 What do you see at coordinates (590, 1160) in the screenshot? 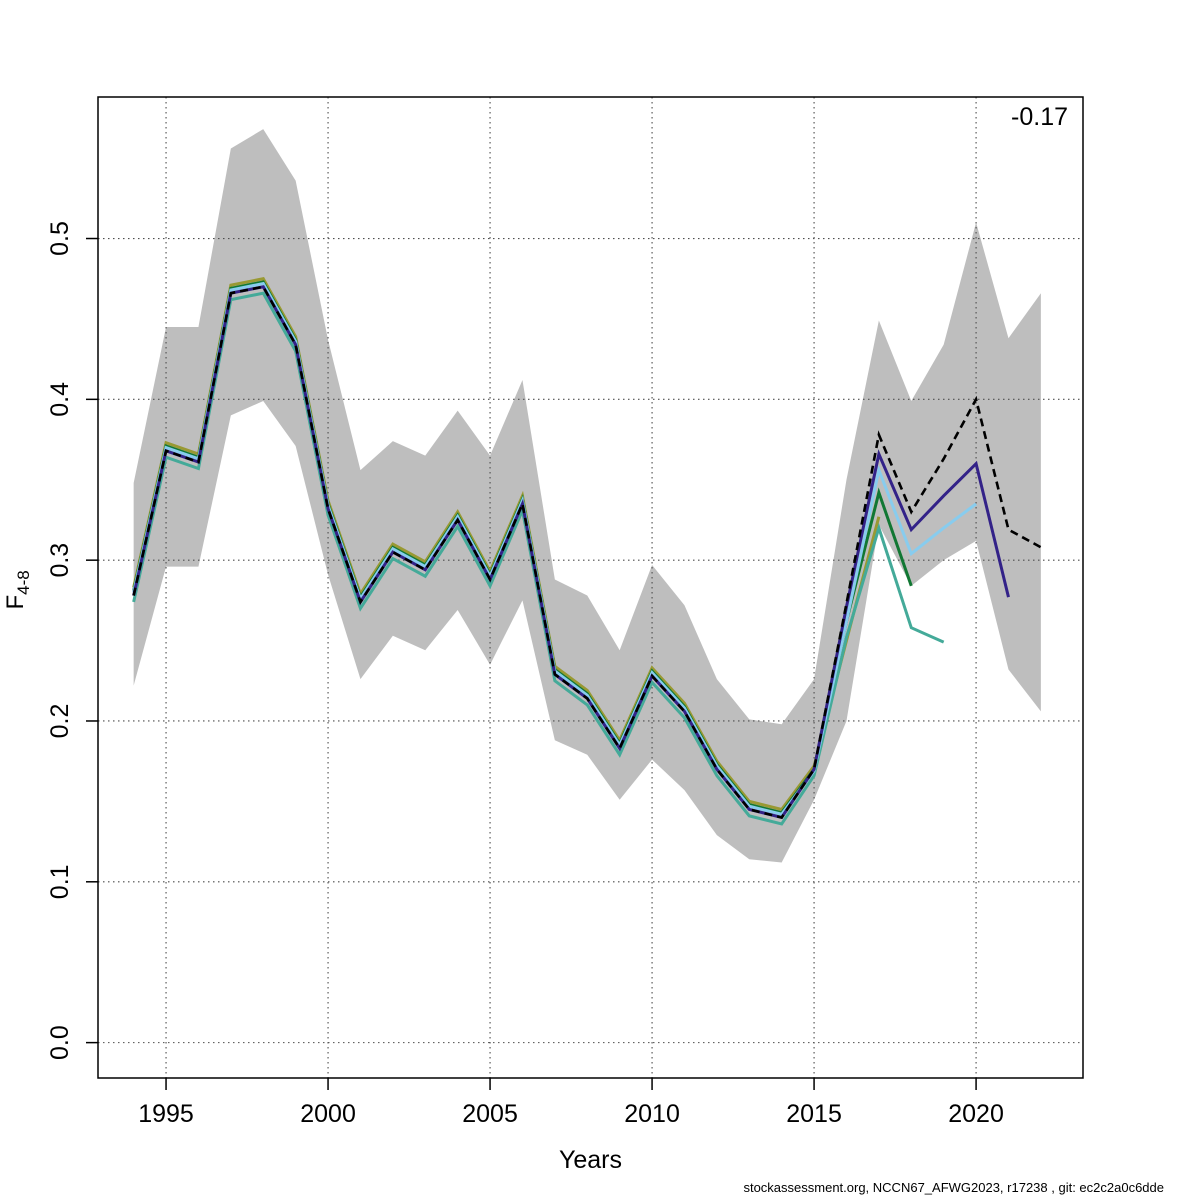
I see `x-axis-title: Years` at bounding box center [590, 1160].